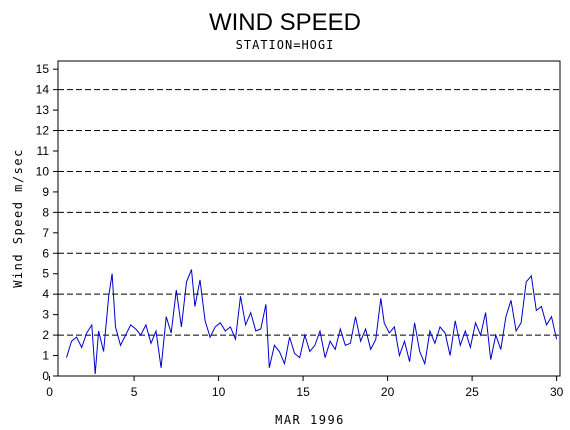 Image resolution: width=570 pixels, height=430 pixels. Describe the element at coordinates (472, 392) in the screenshot. I see `x-tick-label: 25` at that location.